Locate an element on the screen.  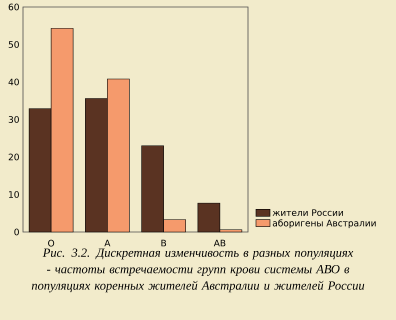
y-tick-label: 50 is located at coordinates (13, 44).